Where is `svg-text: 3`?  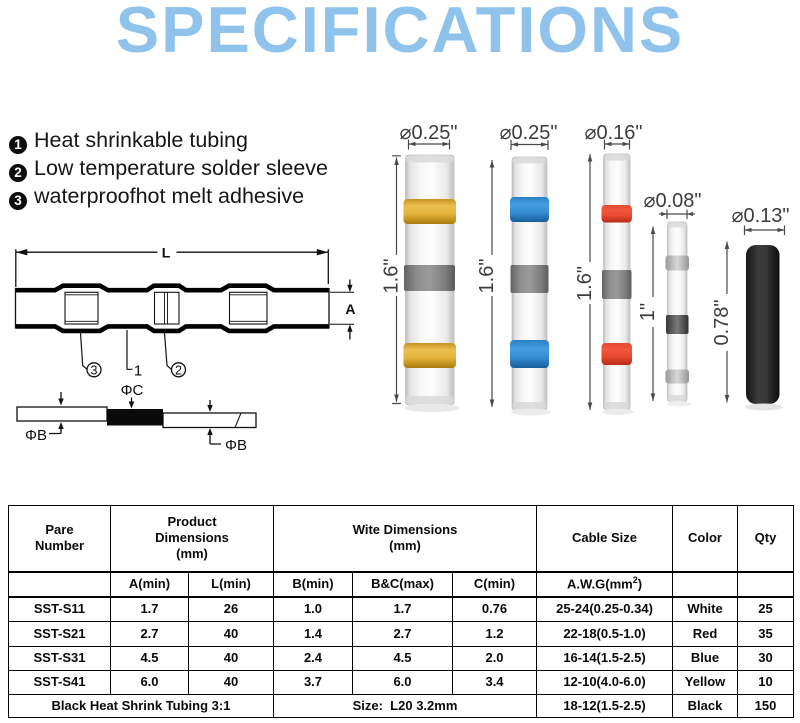 svg-text: 3 is located at coordinates (94, 370).